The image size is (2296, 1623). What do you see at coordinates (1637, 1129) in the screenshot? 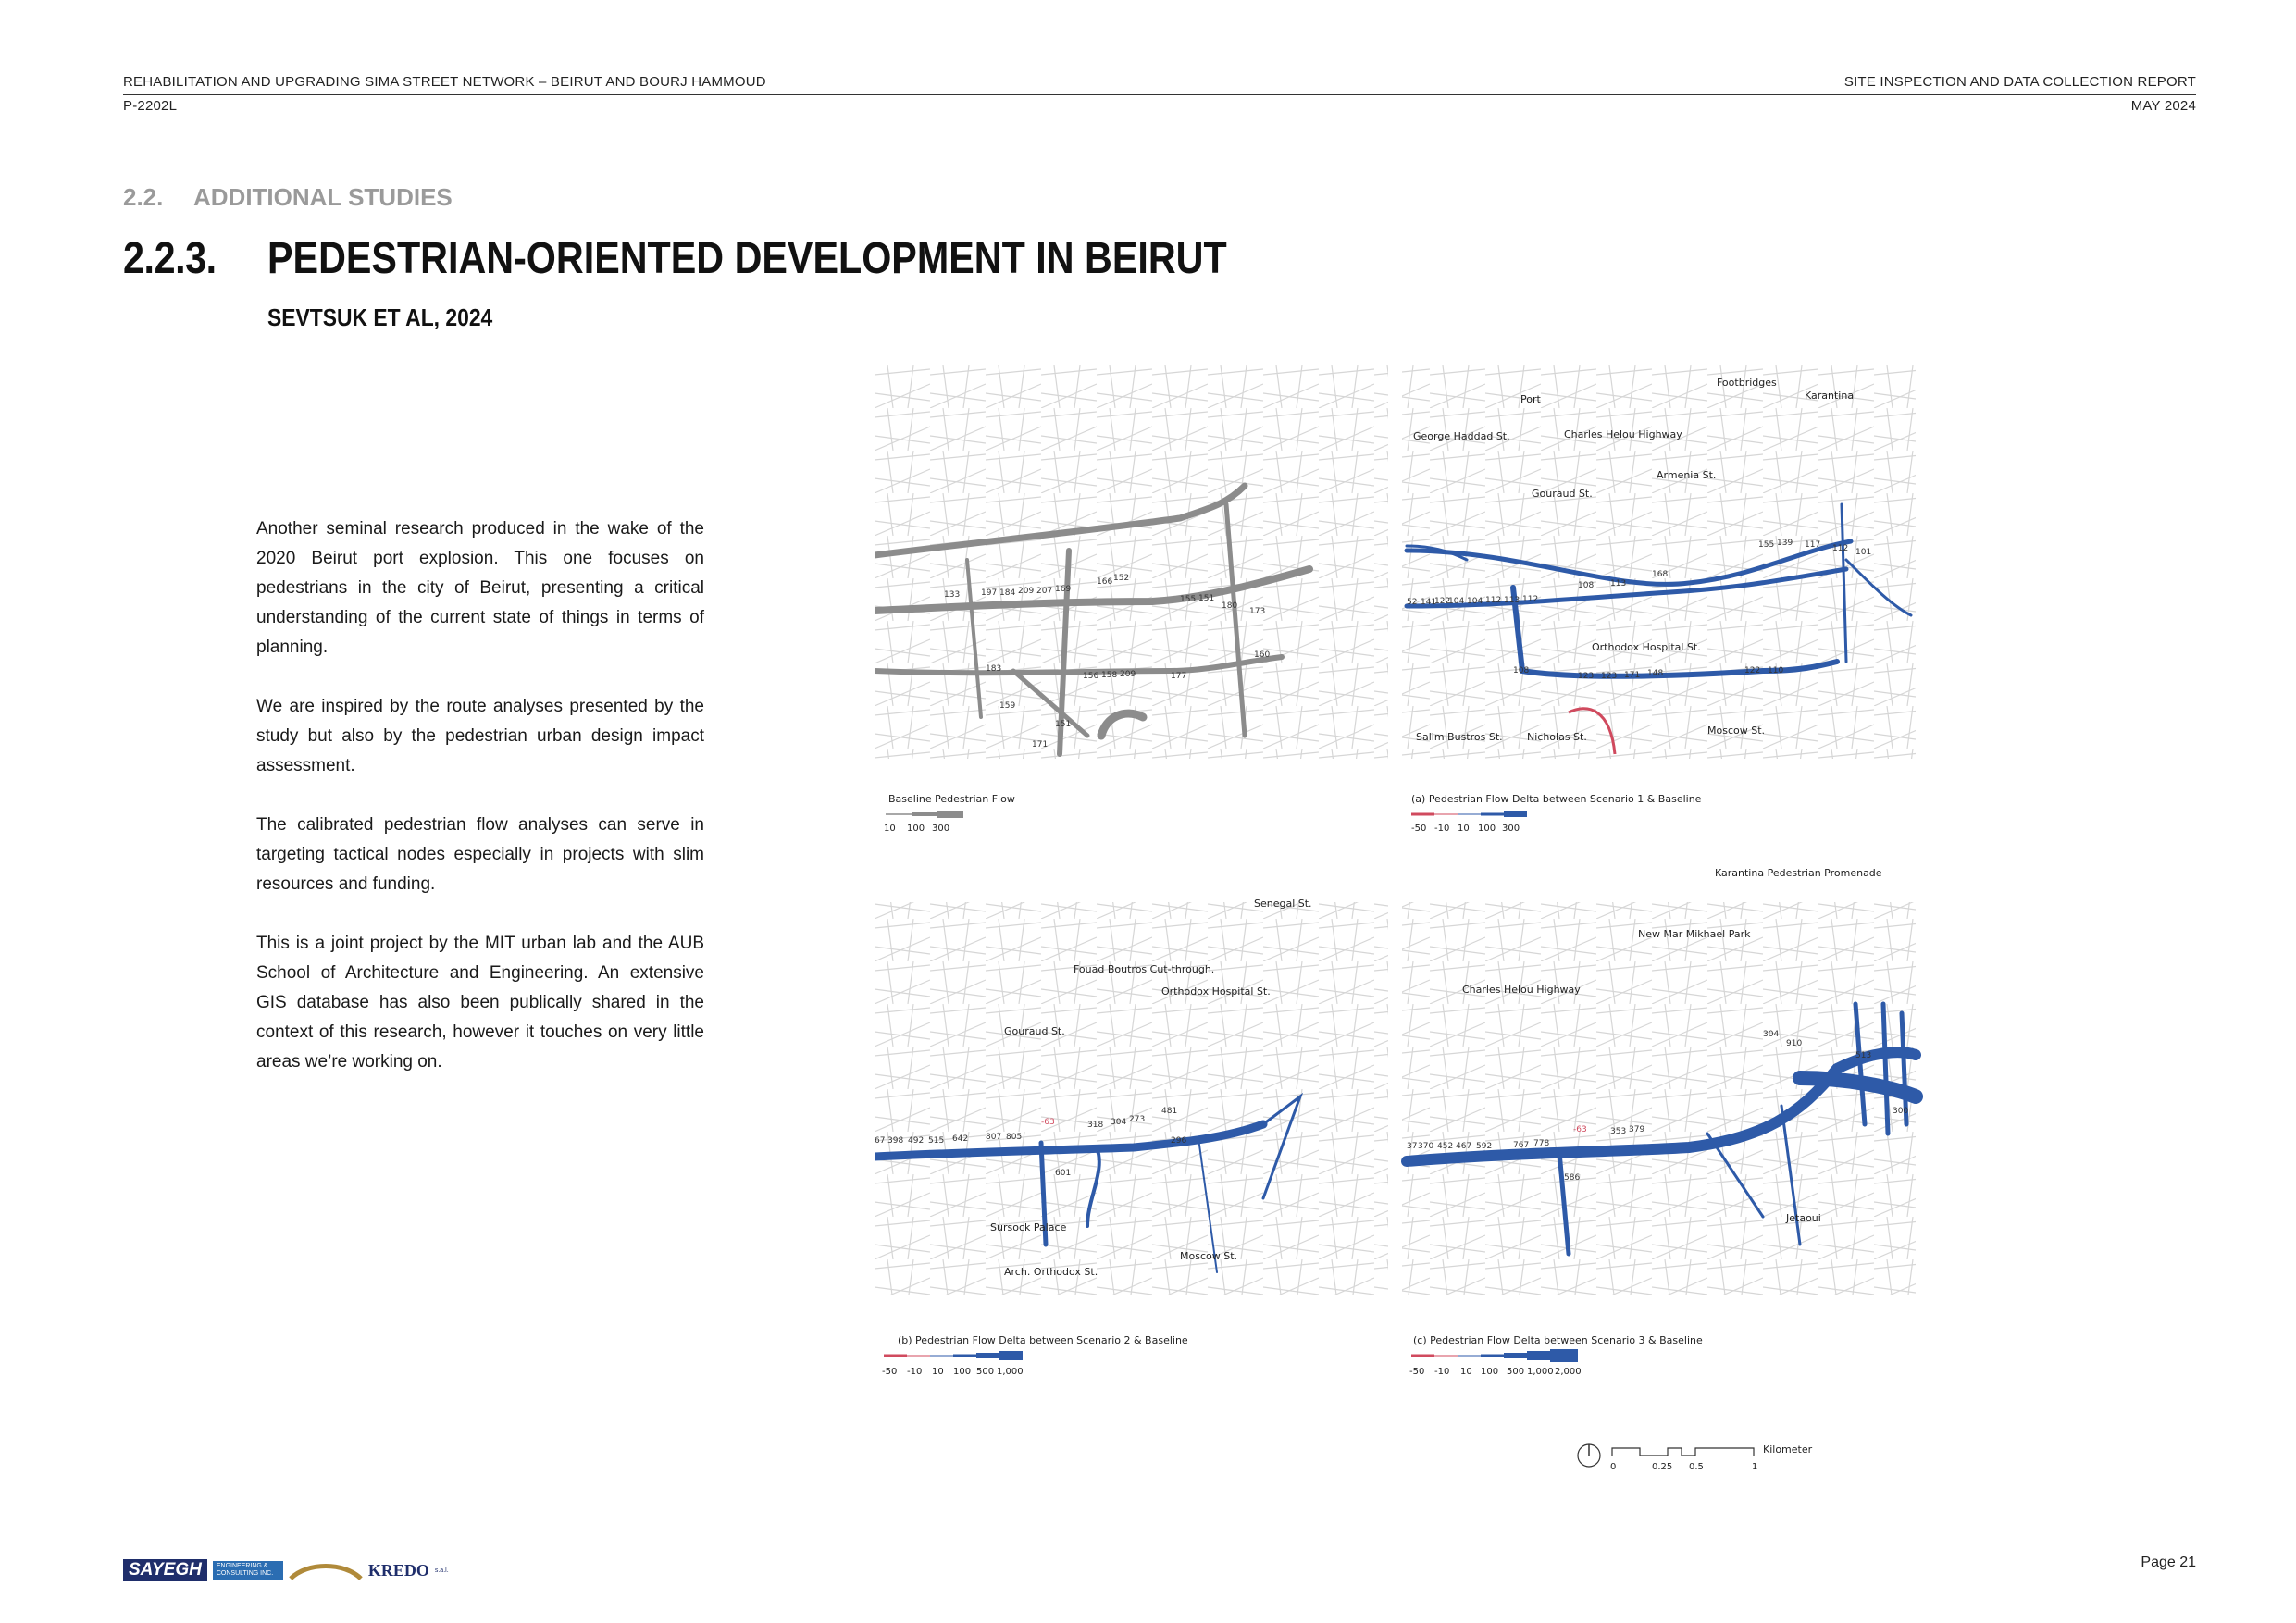
I see `svg-text: 379` at bounding box center [1637, 1129].